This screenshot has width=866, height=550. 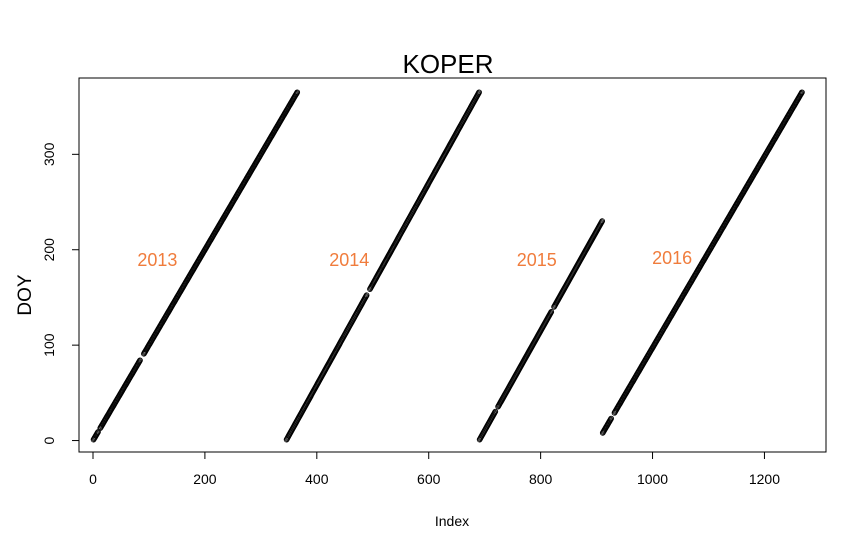 What do you see at coordinates (434, 469) in the screenshot?
I see `x-axis: 0 200 400 600 800 1000 1200` at bounding box center [434, 469].